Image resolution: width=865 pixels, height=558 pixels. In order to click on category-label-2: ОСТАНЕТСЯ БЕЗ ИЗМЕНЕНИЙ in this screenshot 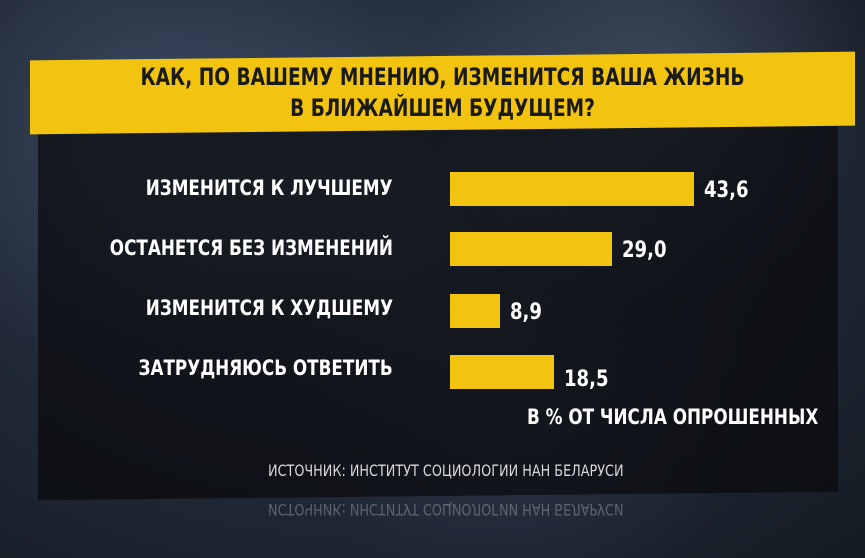, I will do `click(251, 248)`.